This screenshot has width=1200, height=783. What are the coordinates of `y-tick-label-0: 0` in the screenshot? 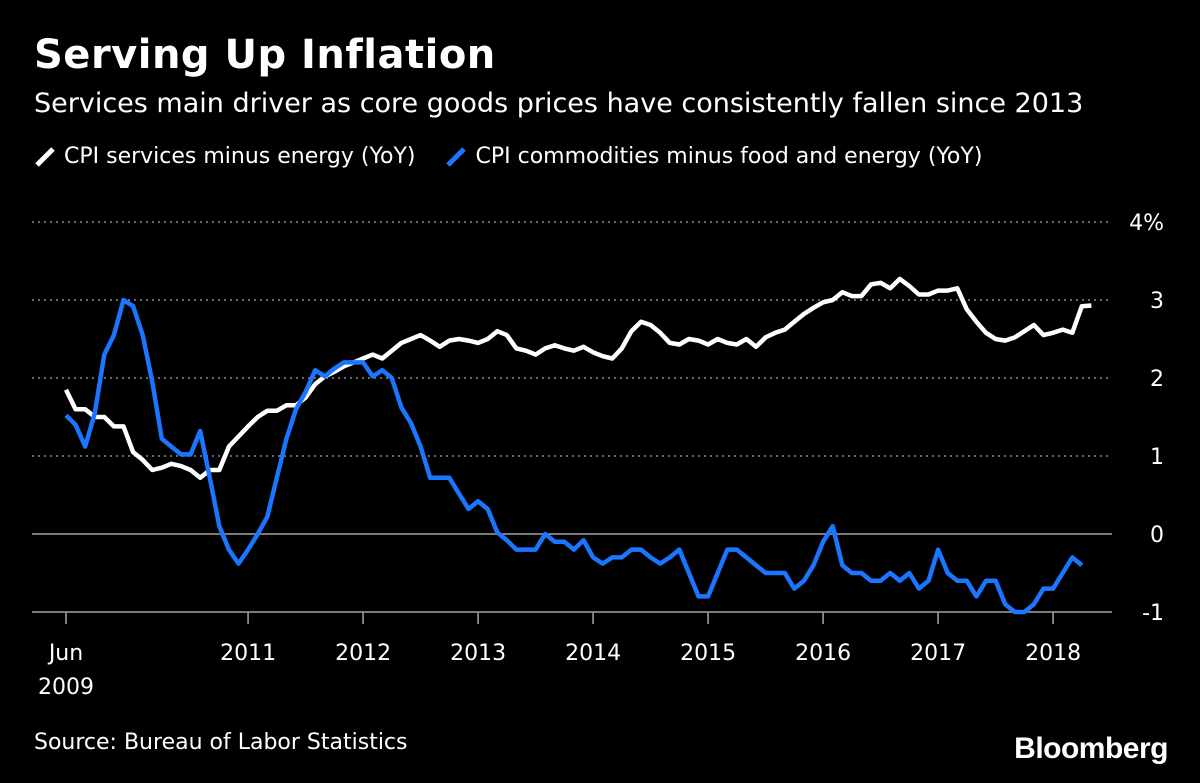 It's located at (1157, 535).